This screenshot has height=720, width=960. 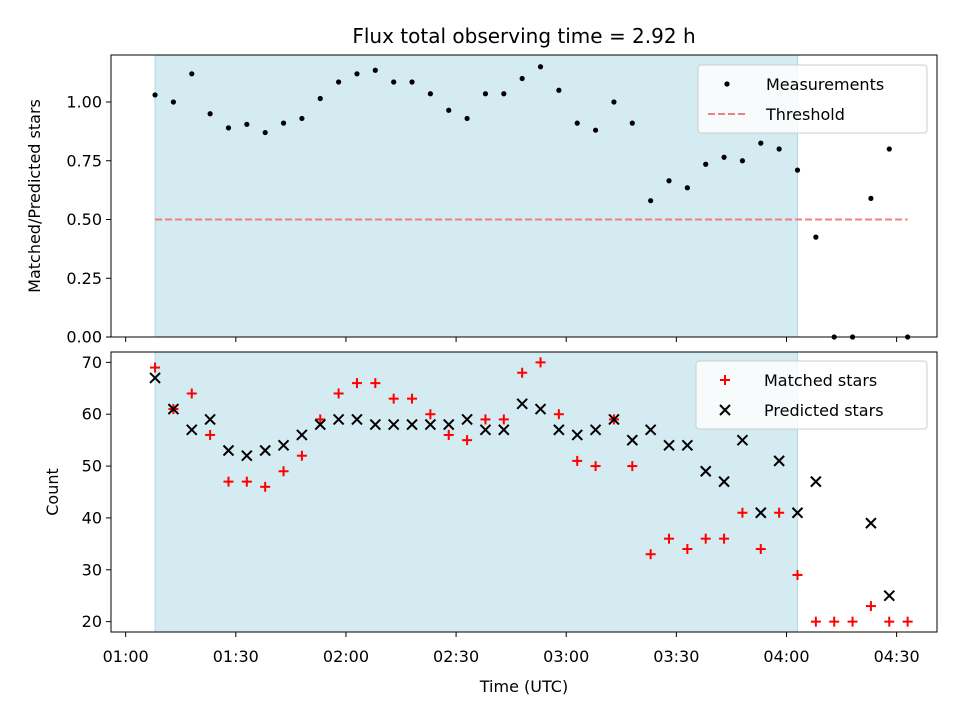 I want to click on y-tick-label: 0.25, so click(x=84, y=278).